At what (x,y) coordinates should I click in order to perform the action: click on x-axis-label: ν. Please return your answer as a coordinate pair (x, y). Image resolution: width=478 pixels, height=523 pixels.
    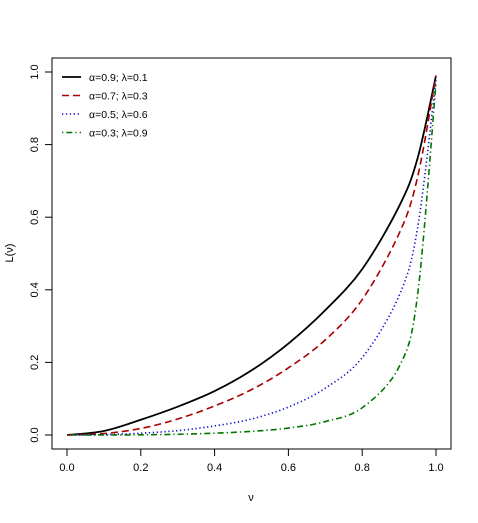
    Looking at the image, I should click on (251, 498).